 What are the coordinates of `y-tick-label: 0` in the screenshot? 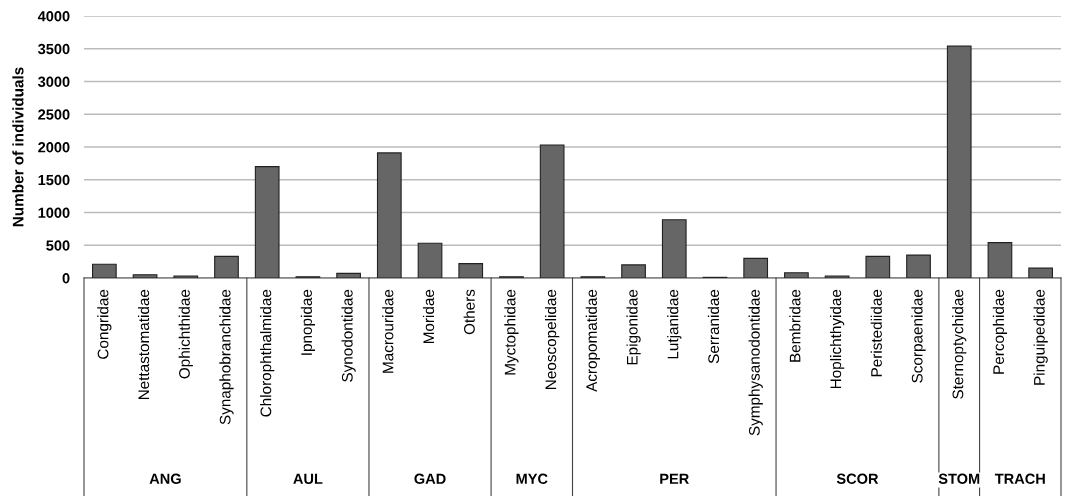 It's located at (66, 278).